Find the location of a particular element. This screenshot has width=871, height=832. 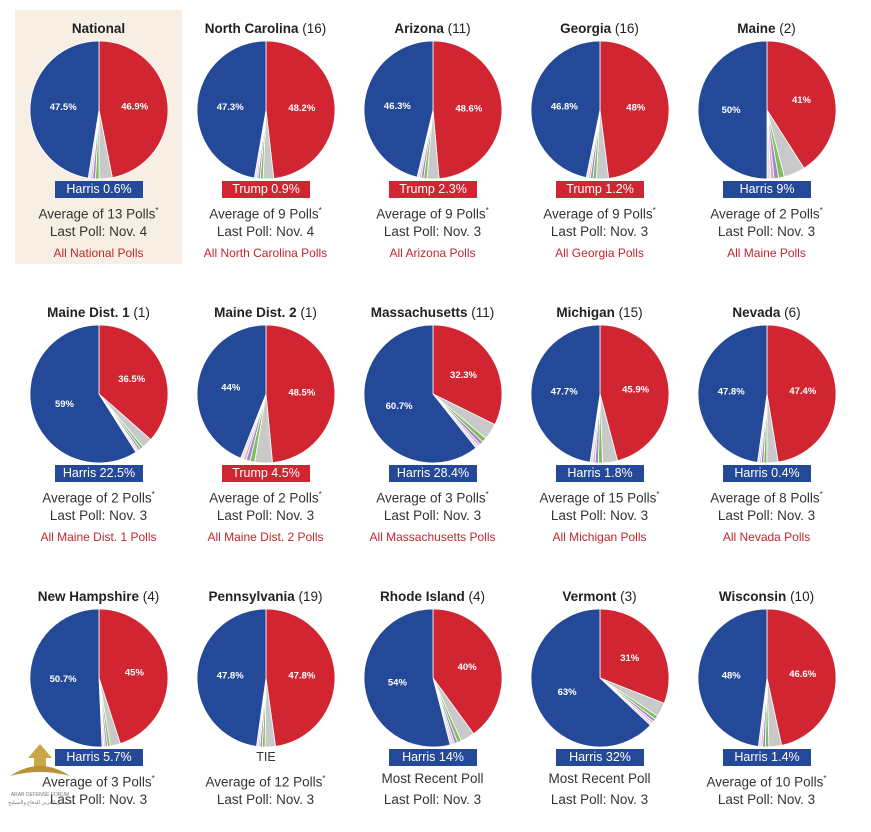

lead-badge: TIE is located at coordinates (266, 757).